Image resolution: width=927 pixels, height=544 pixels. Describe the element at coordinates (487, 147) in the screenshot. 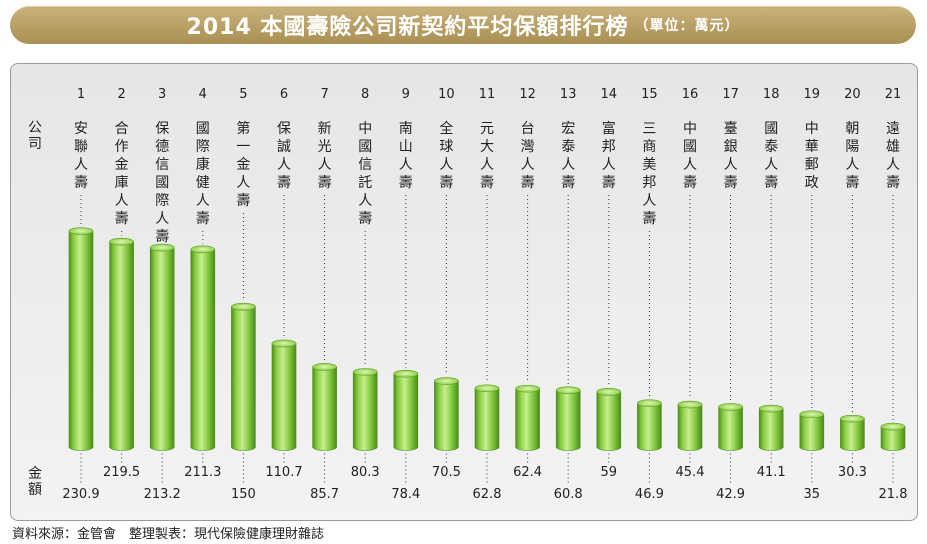

I see `company-label-char: 大` at that location.